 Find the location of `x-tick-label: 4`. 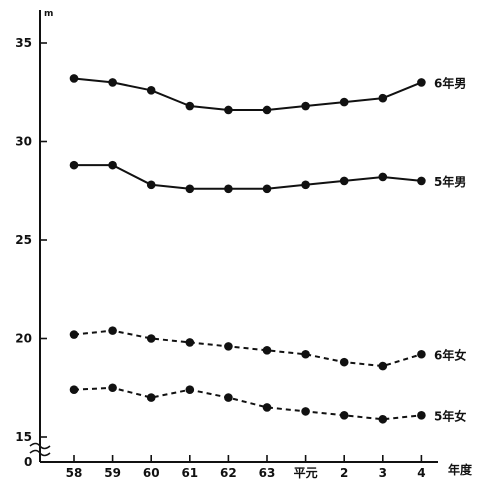

x-tick-label: 4 is located at coordinates (421, 473).